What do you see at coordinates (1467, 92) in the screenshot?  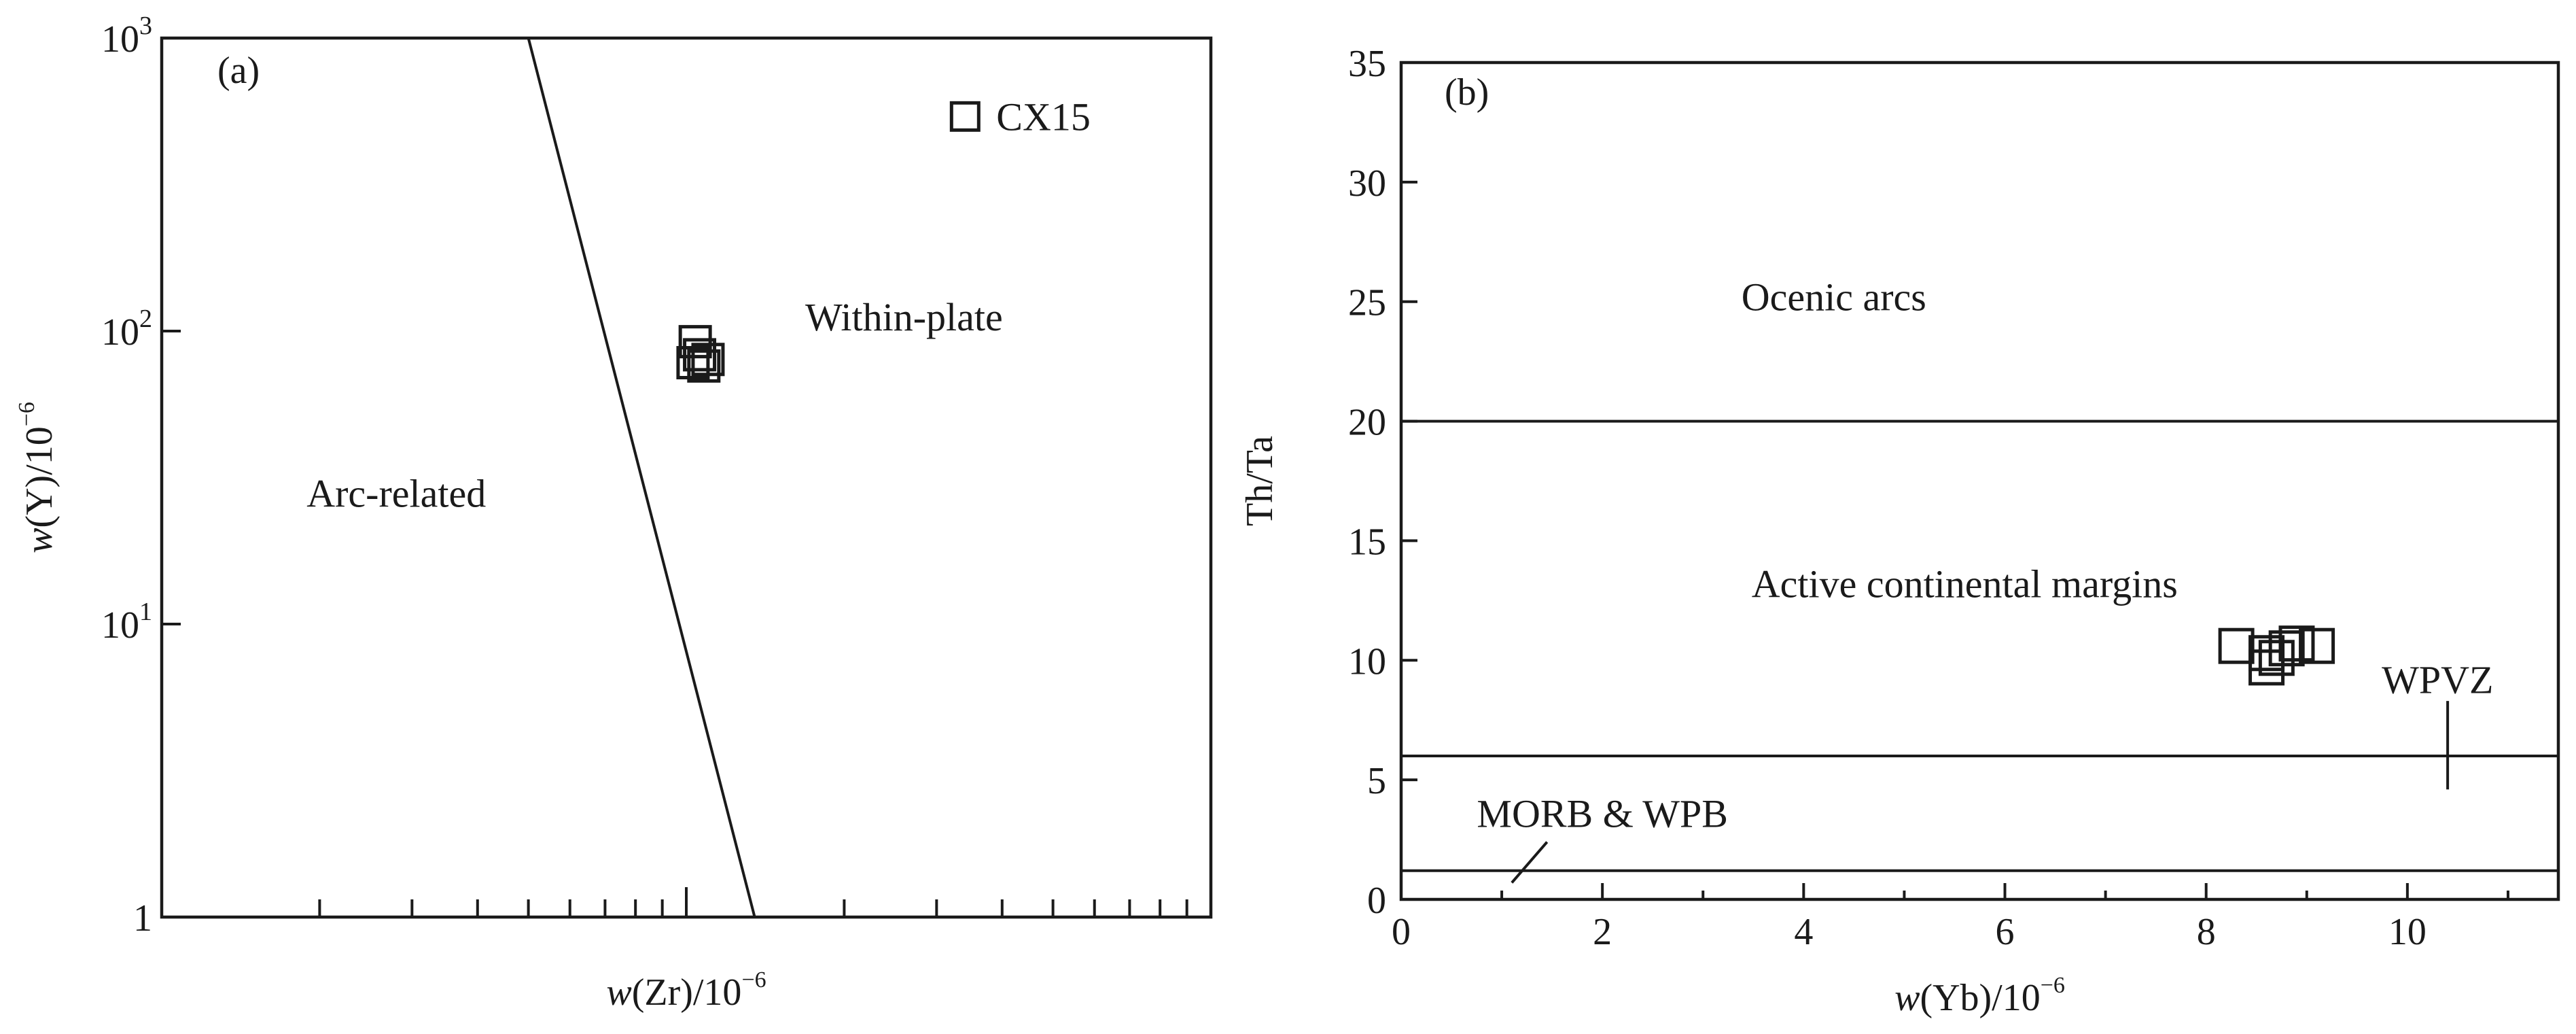 I see `panel-b-label: (b)` at bounding box center [1467, 92].